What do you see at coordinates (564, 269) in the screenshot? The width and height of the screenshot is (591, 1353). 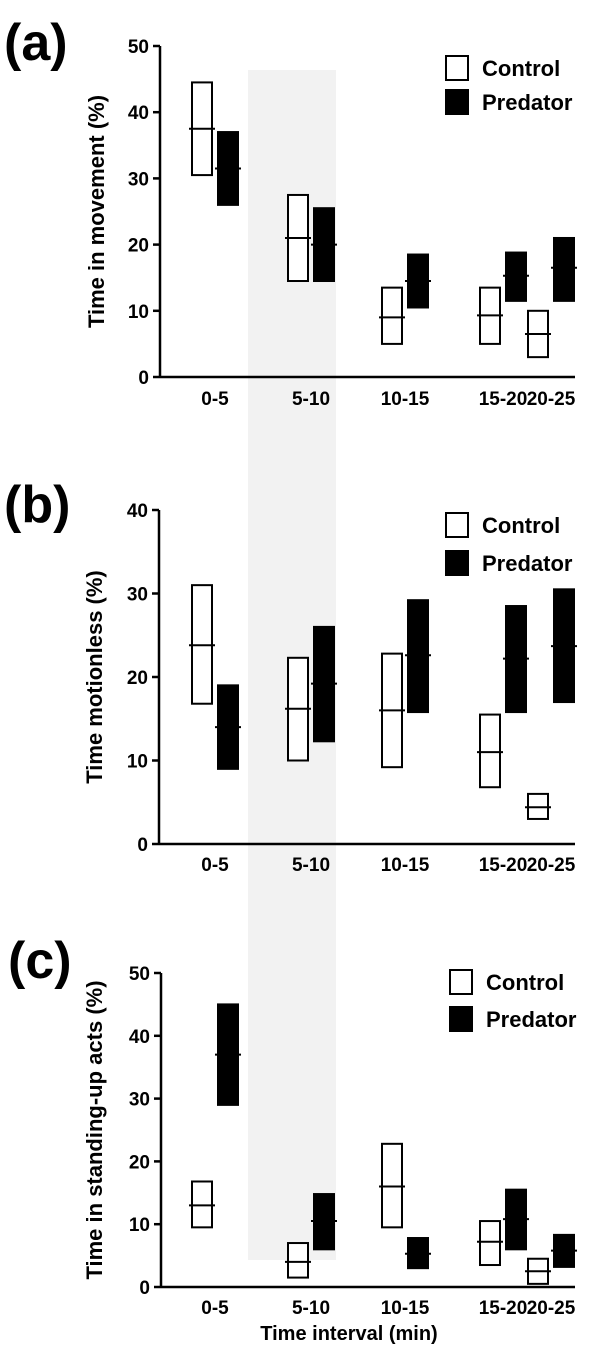 I see `predator-box` at bounding box center [564, 269].